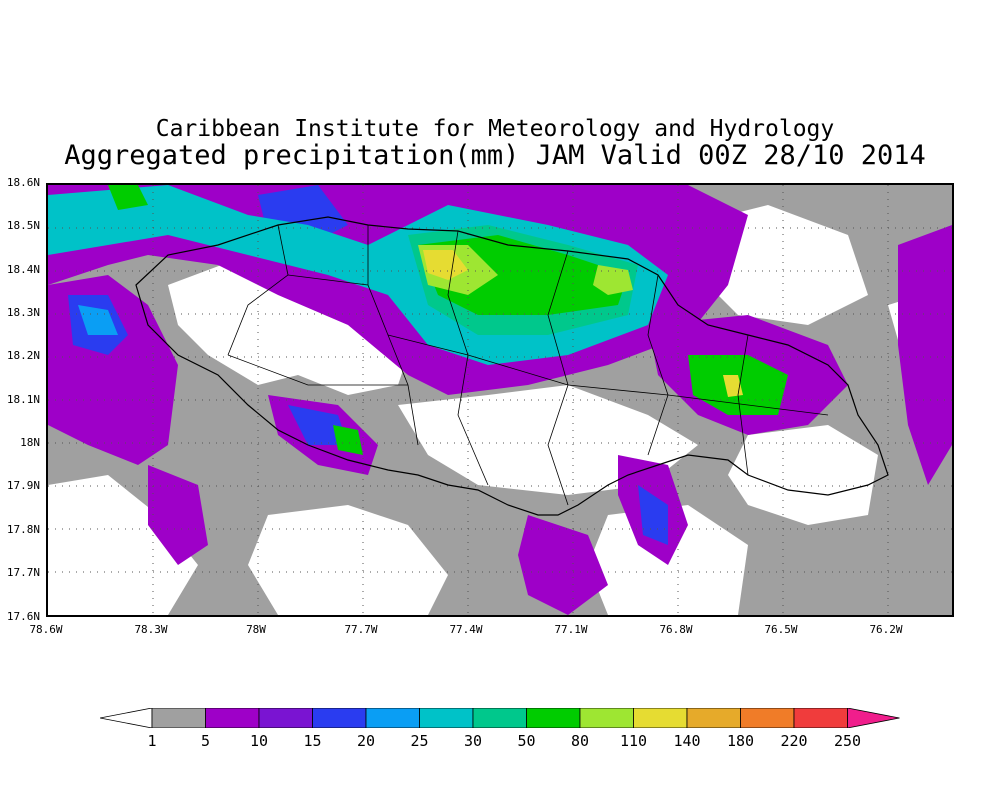 This screenshot has height=800, width=1000. I want to click on lon-label: 78.6W, so click(46, 629).